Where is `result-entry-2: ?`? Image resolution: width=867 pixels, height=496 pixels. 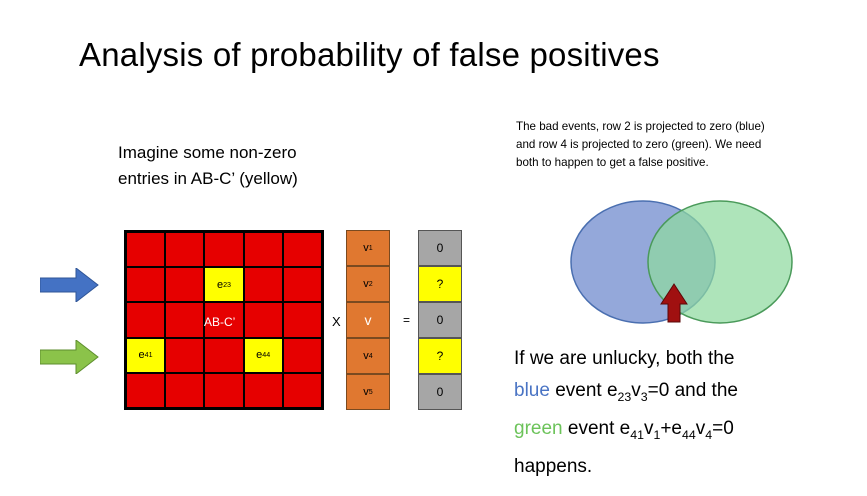
result-entry-2: ? is located at coordinates (440, 284).